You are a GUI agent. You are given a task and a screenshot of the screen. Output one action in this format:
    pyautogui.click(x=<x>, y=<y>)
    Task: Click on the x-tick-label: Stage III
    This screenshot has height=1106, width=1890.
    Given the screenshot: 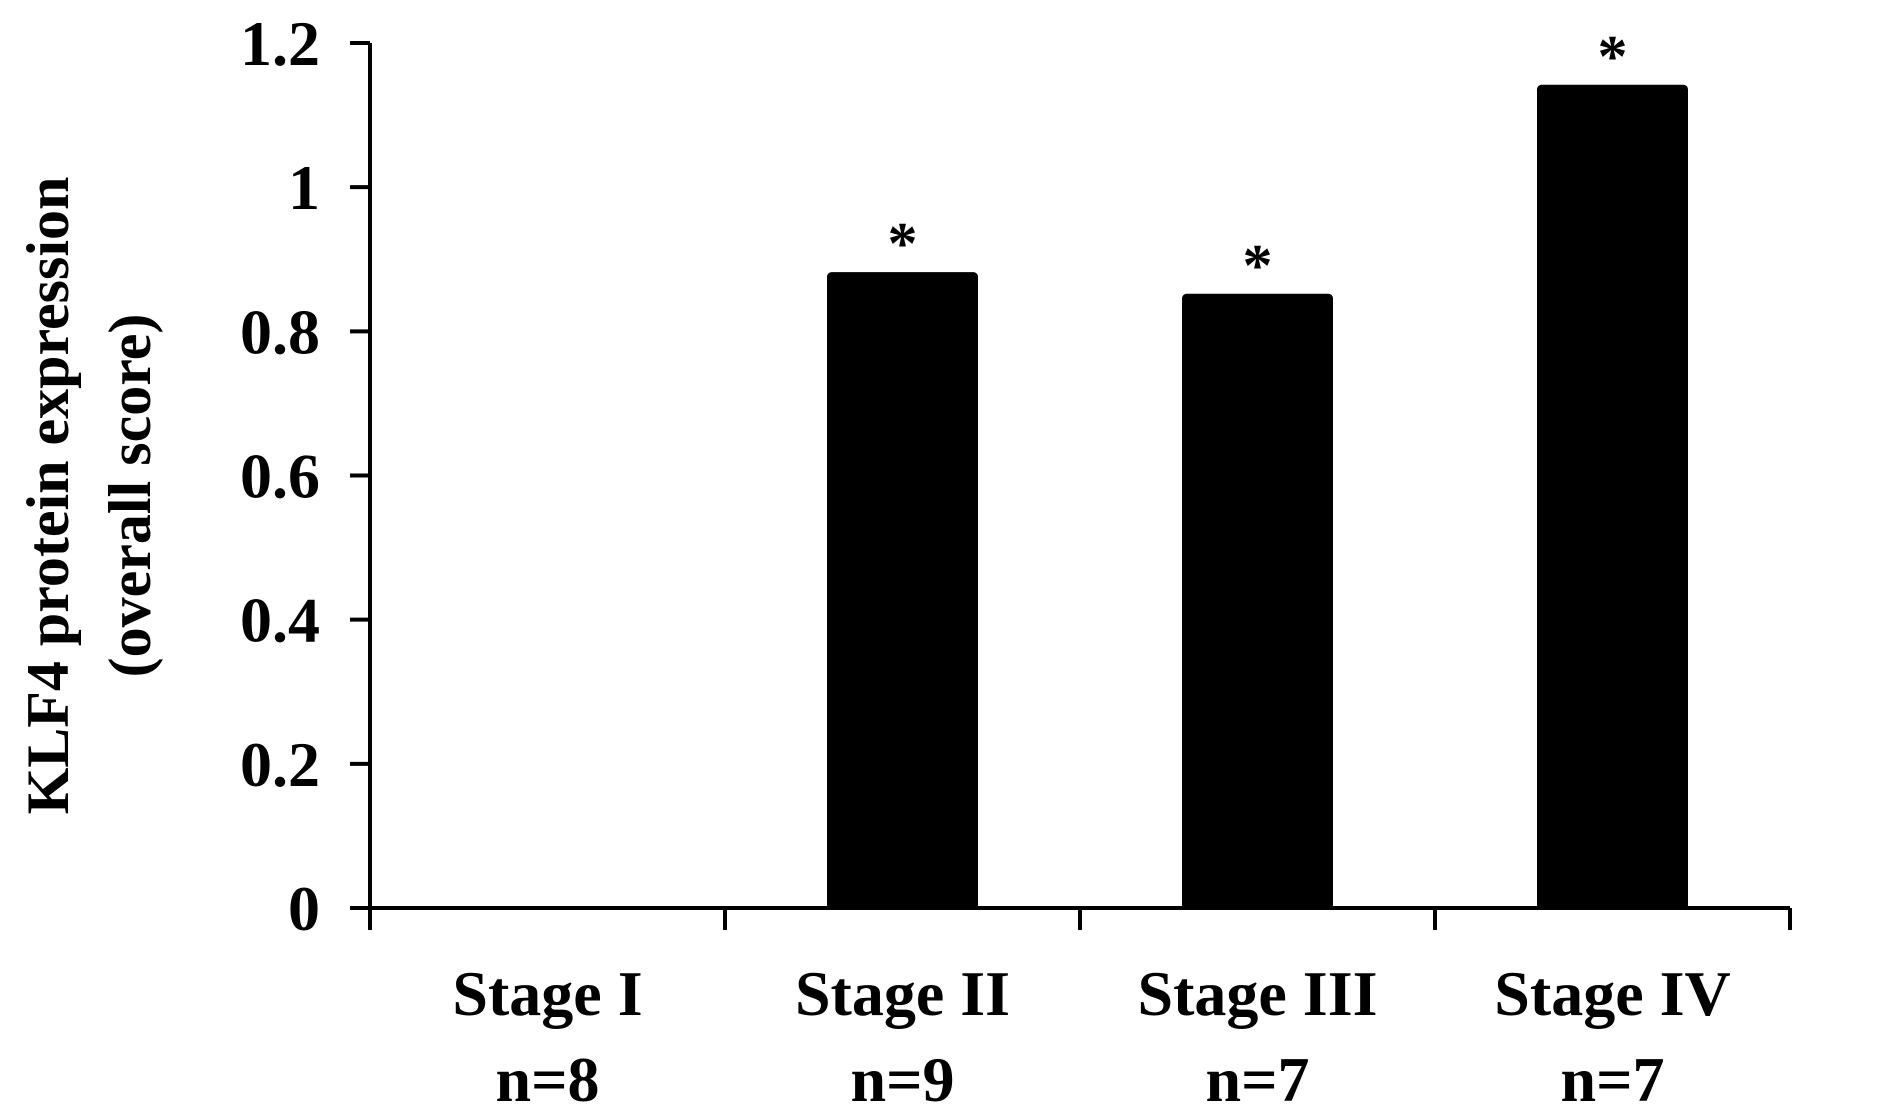 What is the action you would take?
    pyautogui.click(x=1257, y=993)
    